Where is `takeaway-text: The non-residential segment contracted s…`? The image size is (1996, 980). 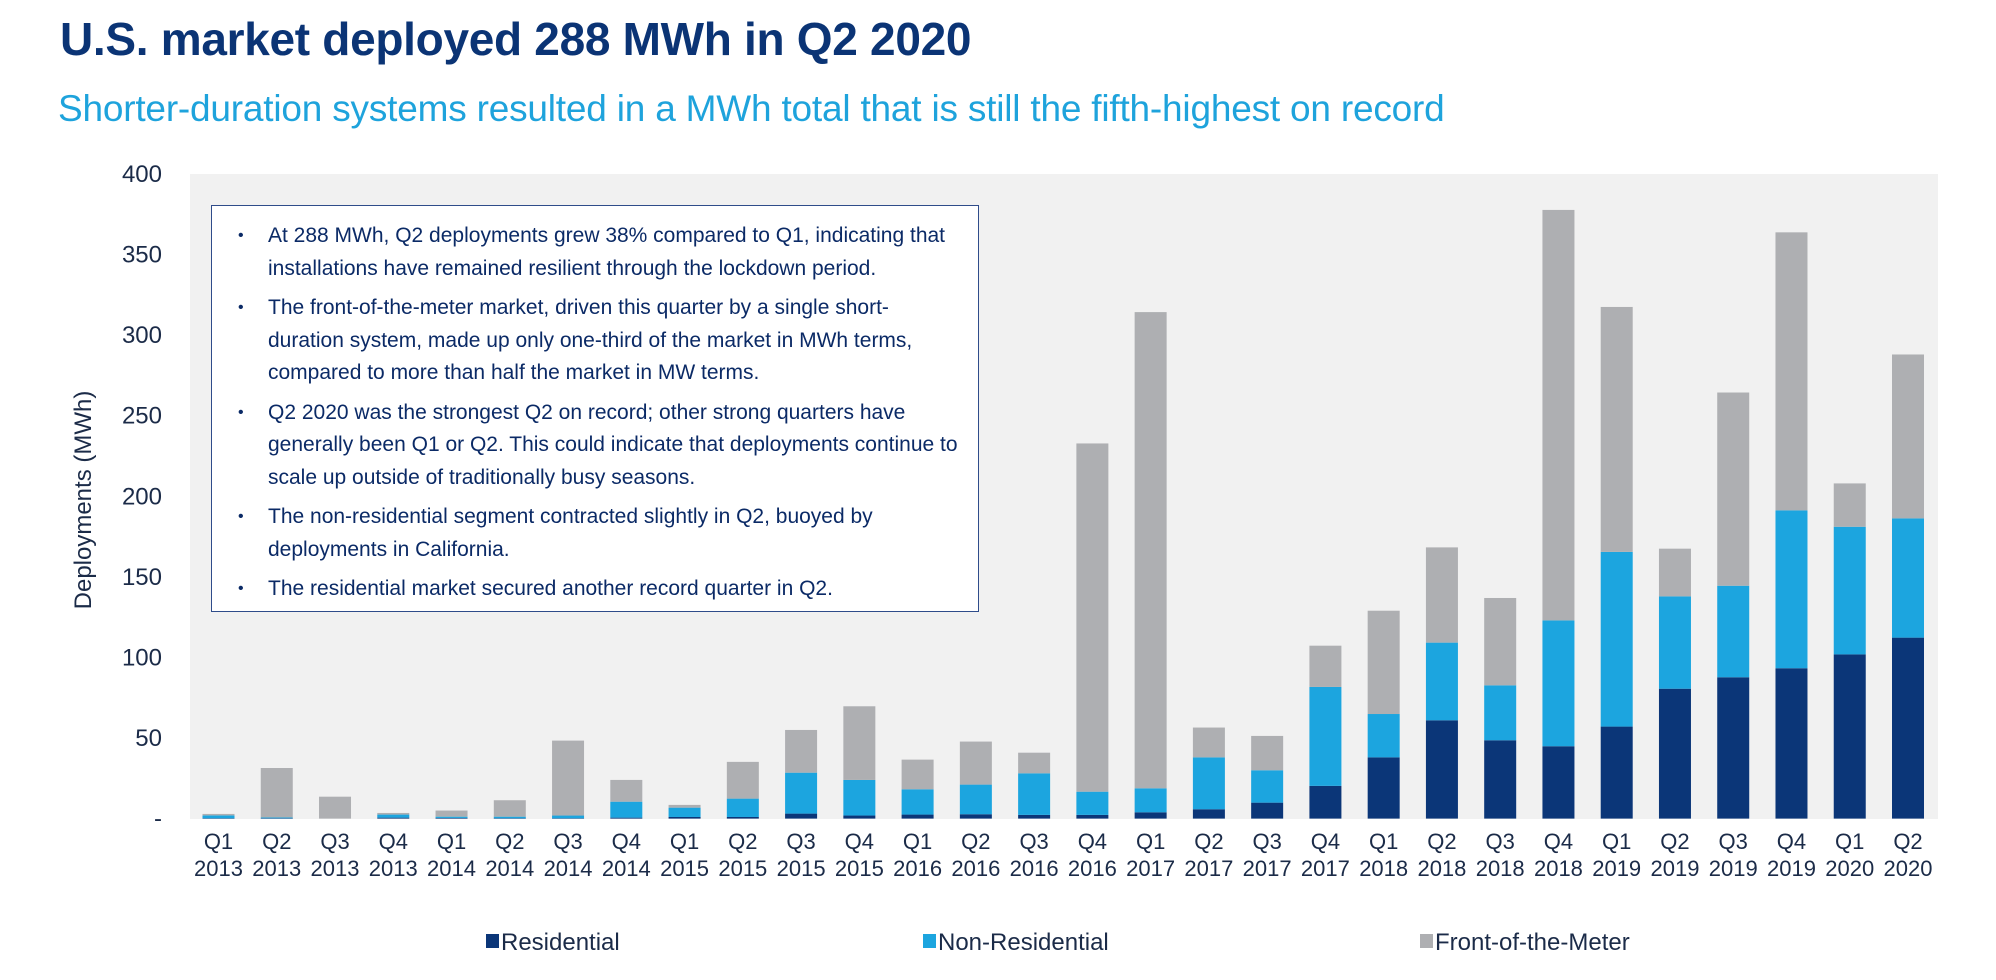 takeaway-text: The non-residential segment contracted s… is located at coordinates (570, 533).